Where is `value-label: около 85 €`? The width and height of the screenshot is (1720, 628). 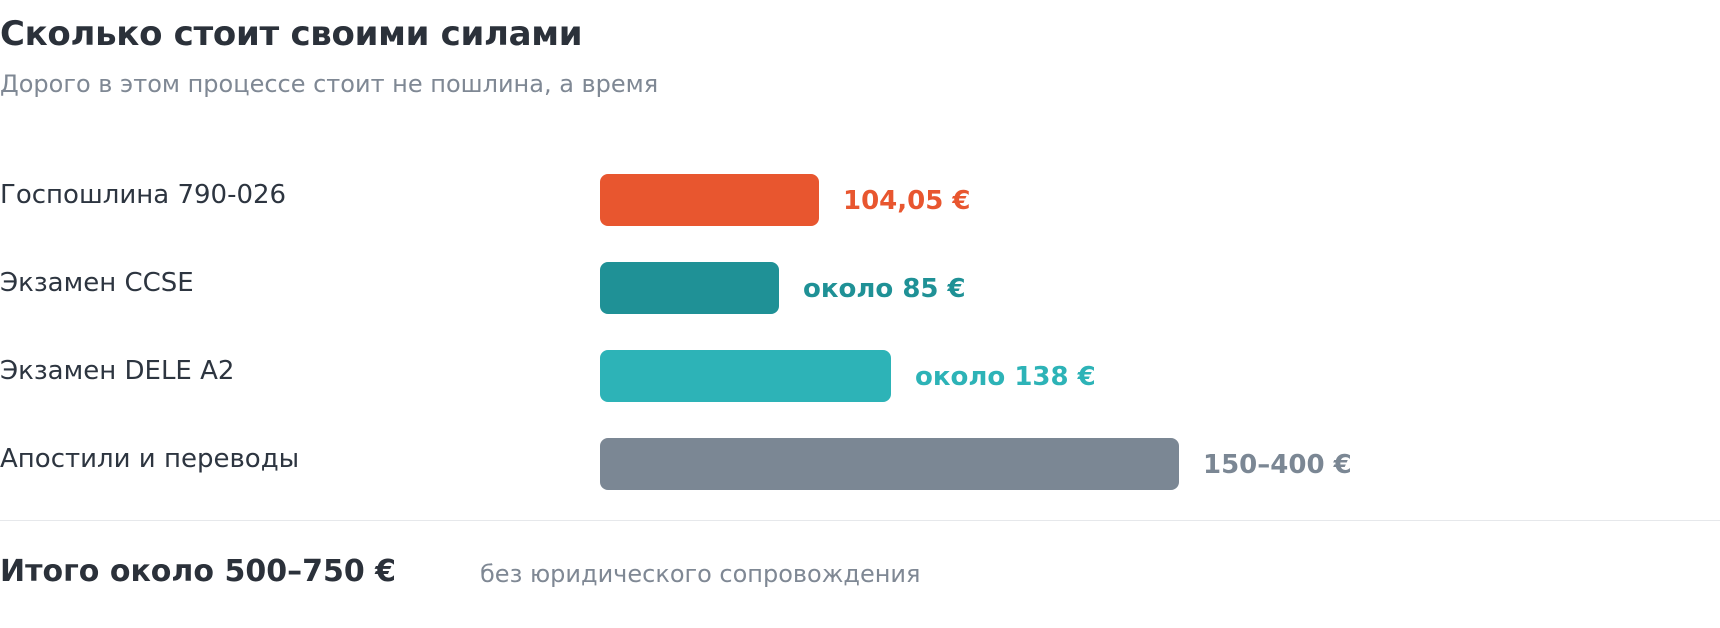 value-label: около 85 € is located at coordinates (884, 289).